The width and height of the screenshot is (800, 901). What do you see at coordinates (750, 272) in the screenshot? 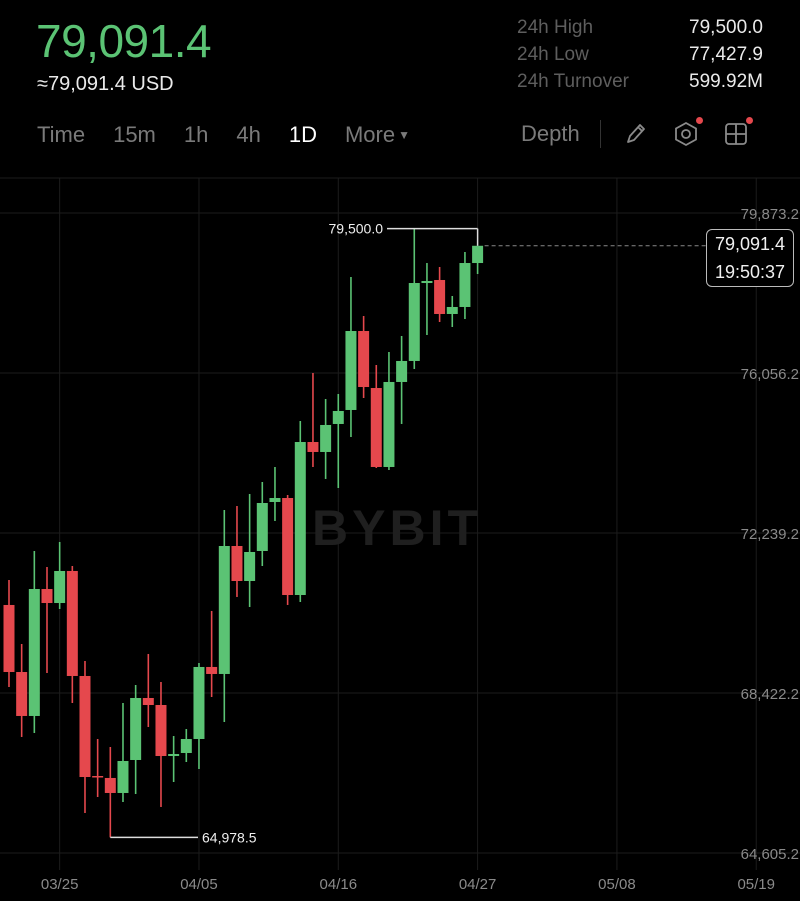
I see `candle-countdown: 19:50:37` at bounding box center [750, 272].